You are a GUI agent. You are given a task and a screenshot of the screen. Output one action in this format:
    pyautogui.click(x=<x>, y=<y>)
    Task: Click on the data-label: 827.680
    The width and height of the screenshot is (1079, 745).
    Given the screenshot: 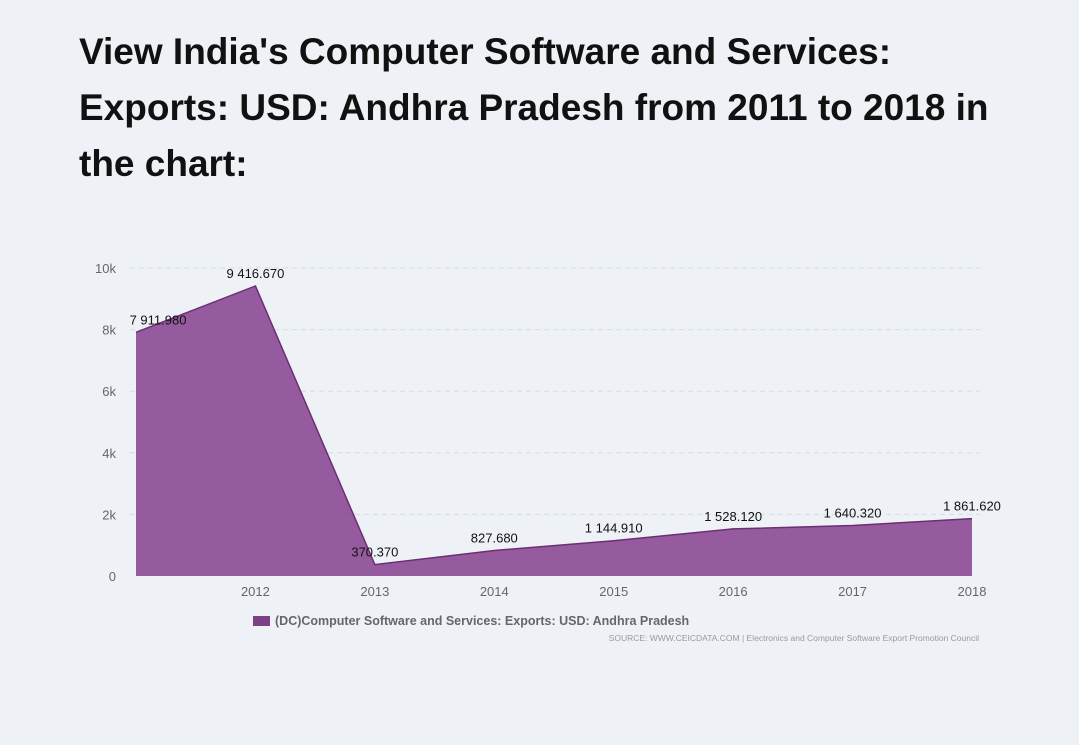 What is the action you would take?
    pyautogui.click(x=494, y=538)
    